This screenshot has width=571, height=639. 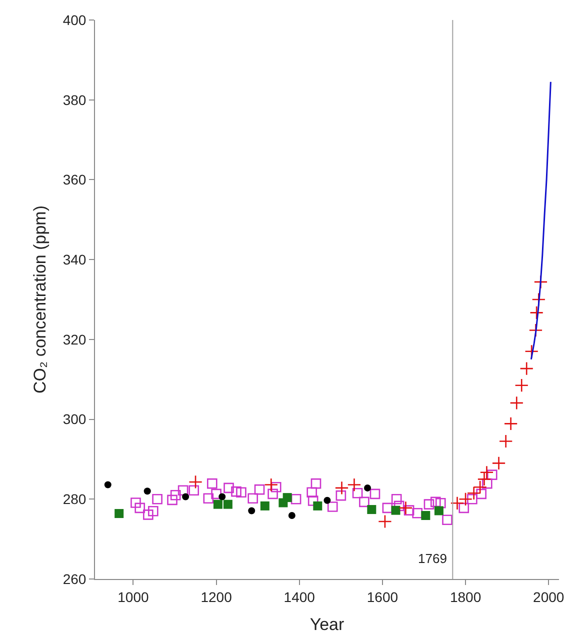 I want to click on x-tick-label: 1600, so click(x=382, y=596).